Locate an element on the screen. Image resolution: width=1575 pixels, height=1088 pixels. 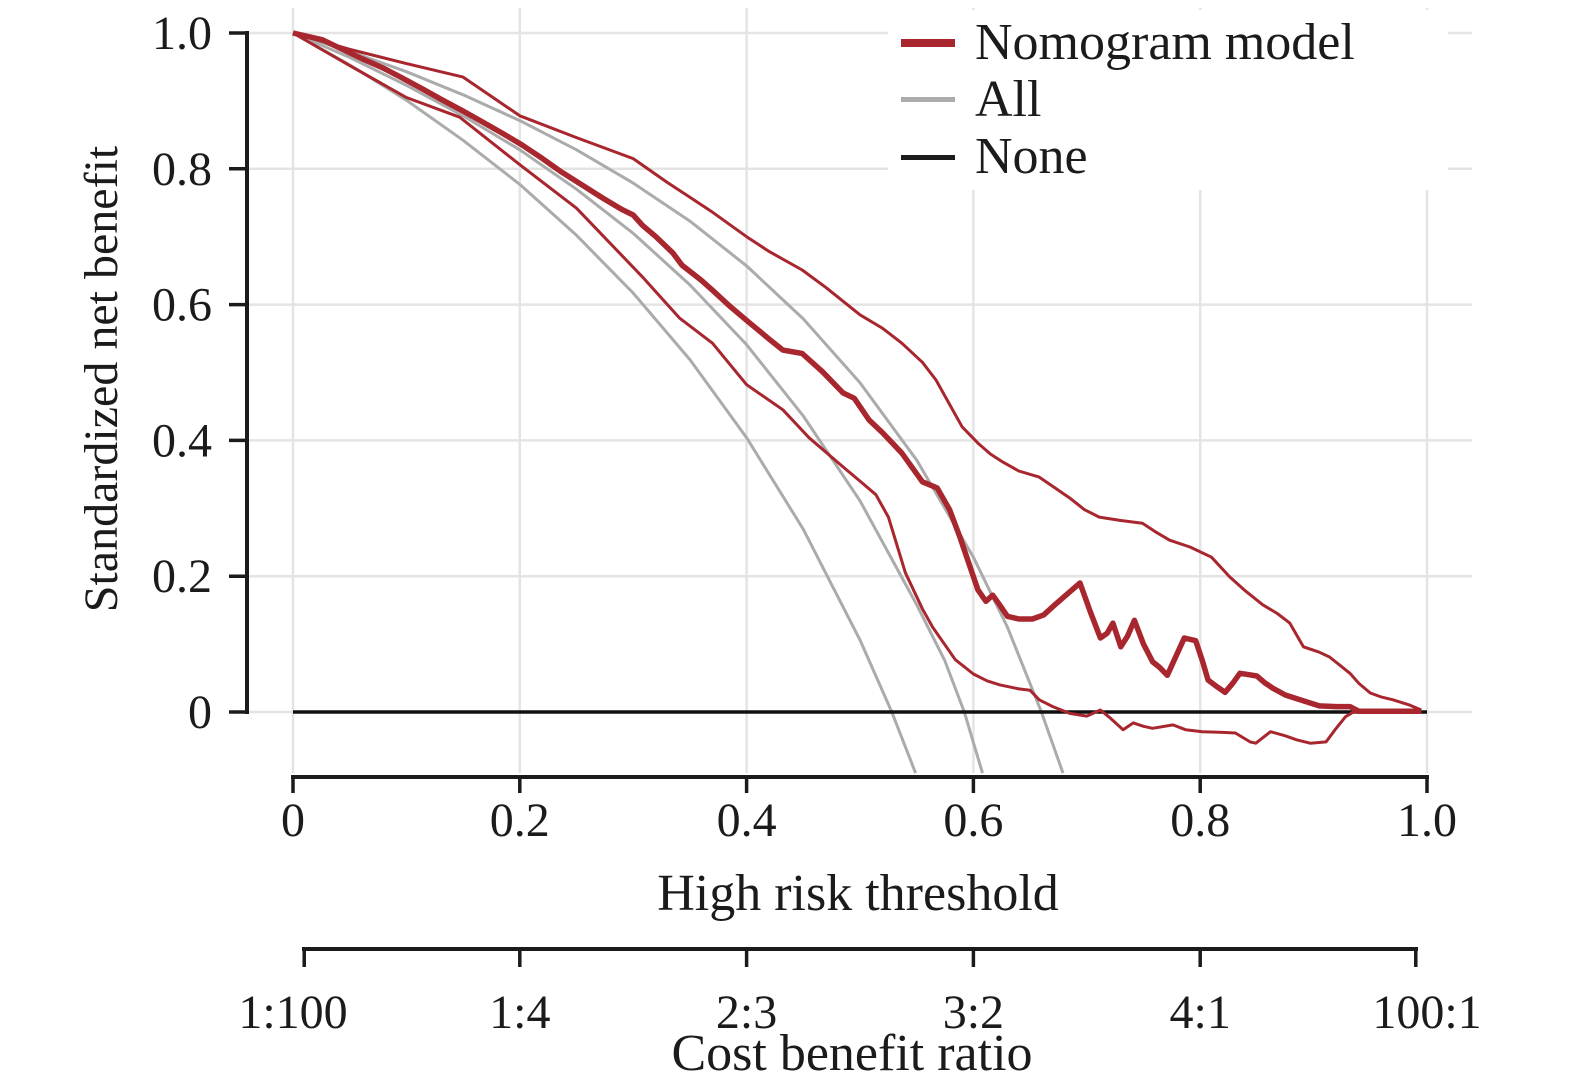
none-line-icon is located at coordinates (928, 157).